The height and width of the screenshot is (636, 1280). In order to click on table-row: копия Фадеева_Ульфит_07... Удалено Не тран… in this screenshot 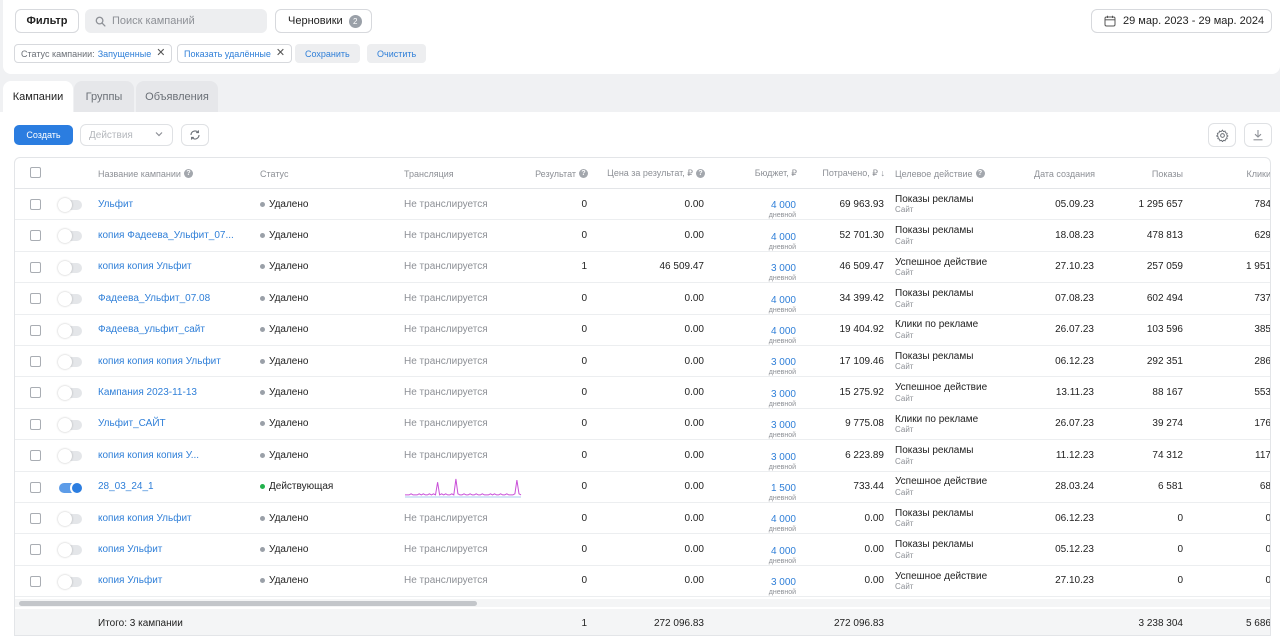, I will do `click(642, 236)`.